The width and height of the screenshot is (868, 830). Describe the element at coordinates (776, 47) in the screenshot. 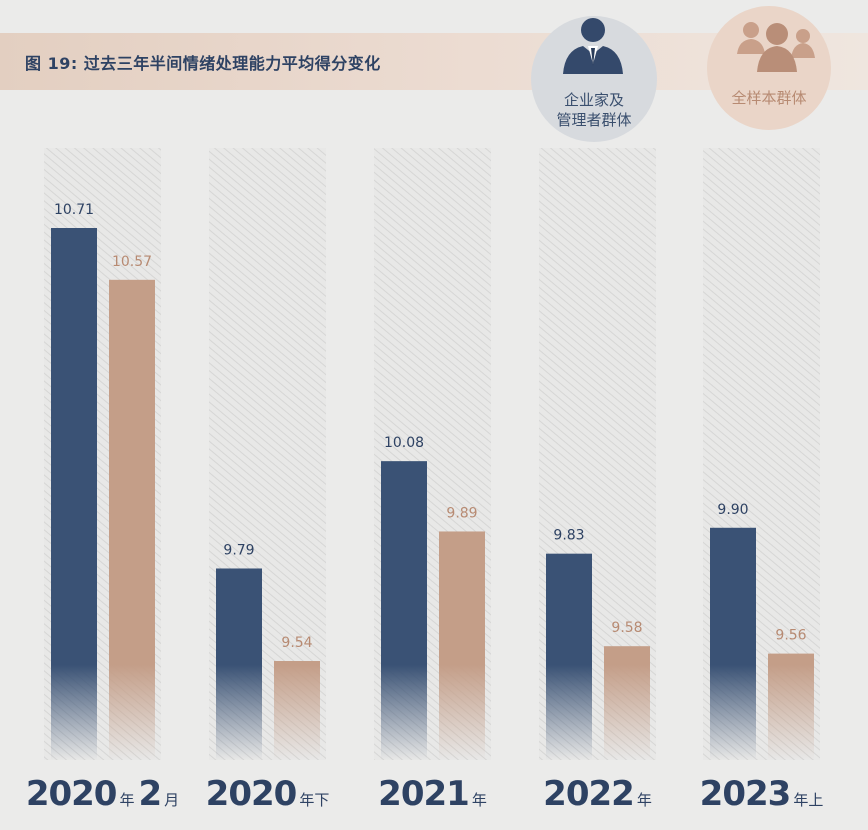

I see `group-icon` at that location.